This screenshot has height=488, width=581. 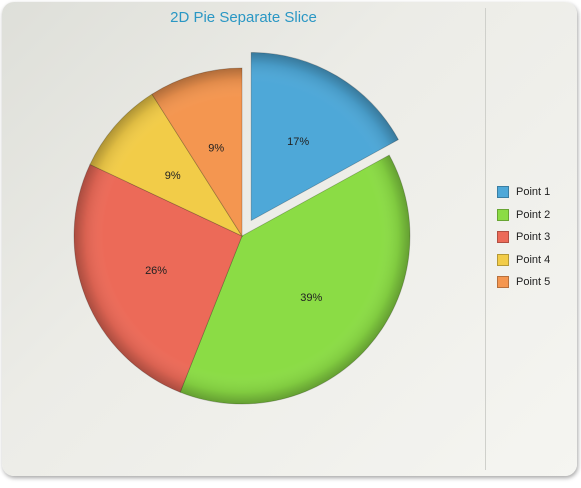 What do you see at coordinates (533, 192) in the screenshot?
I see `legend-label: Point 1` at bounding box center [533, 192].